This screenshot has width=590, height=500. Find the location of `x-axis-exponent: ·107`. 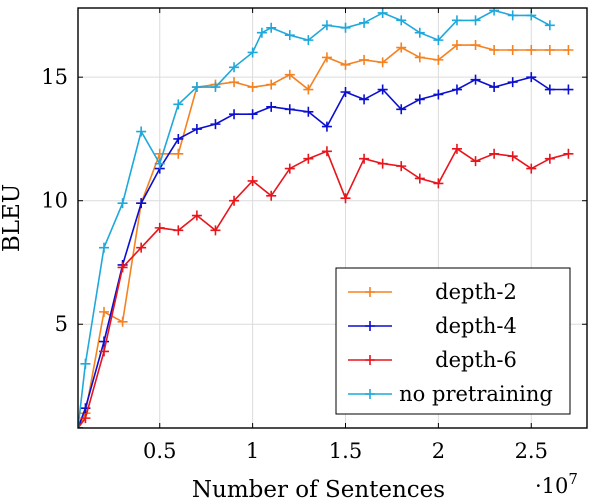

x-axis-exponent: ·107 is located at coordinates (556, 484).